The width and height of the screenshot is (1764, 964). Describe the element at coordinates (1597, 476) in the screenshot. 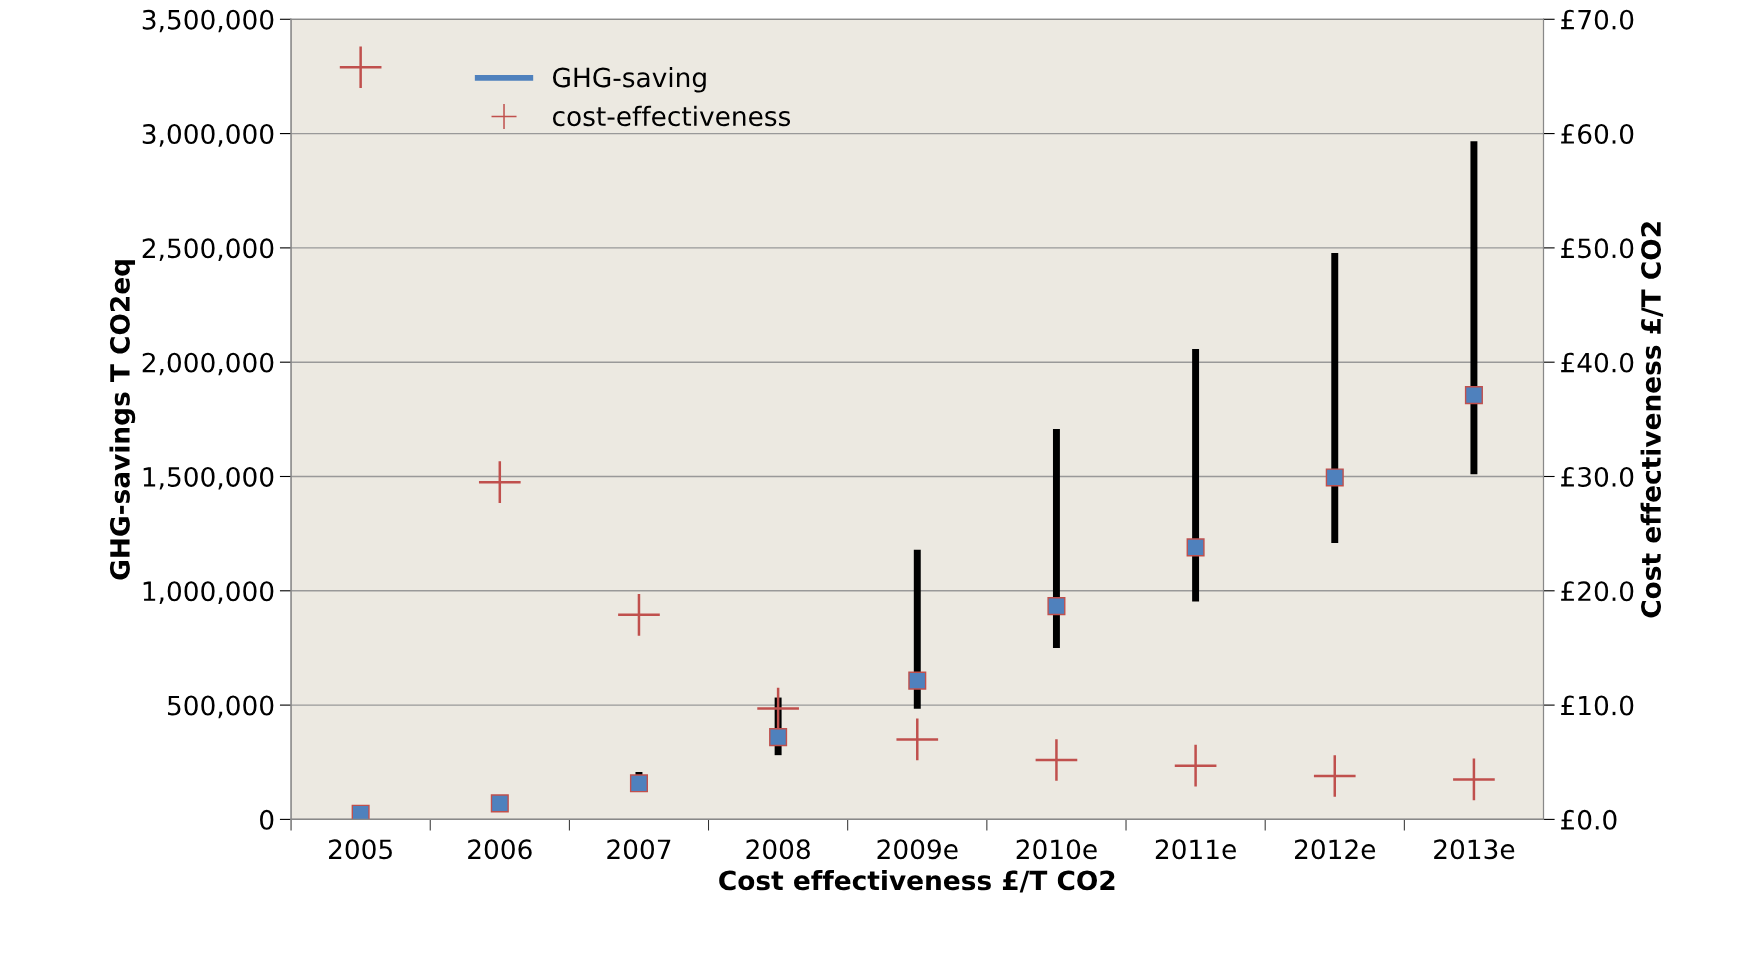

I see `y2-tick-label: £30.0` at that location.